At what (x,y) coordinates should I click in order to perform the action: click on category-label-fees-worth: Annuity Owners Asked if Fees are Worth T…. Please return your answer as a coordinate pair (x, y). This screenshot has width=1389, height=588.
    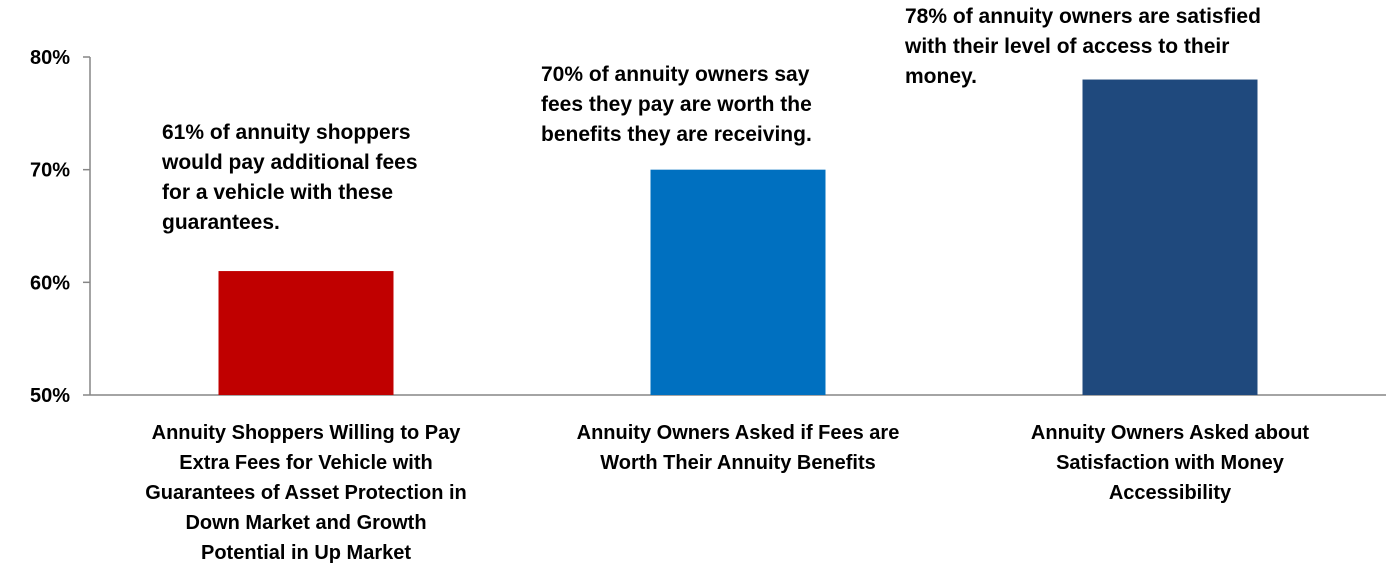
    Looking at the image, I should click on (738, 448).